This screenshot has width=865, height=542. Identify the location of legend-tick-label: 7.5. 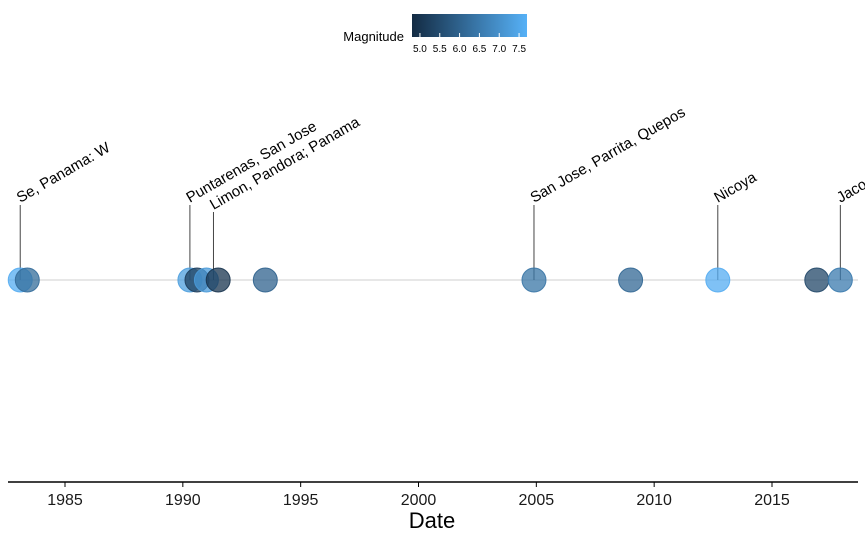
(519, 49).